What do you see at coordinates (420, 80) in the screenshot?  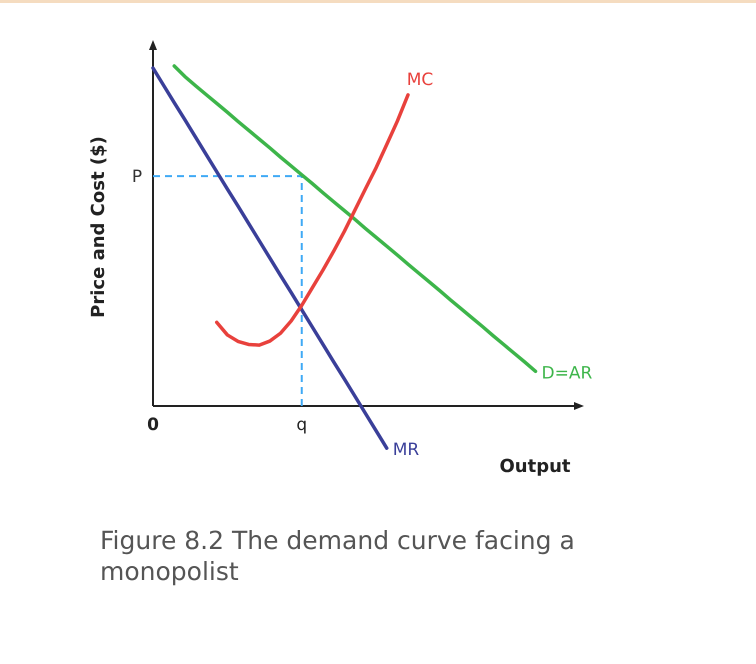 I see `series-label: MC` at bounding box center [420, 80].